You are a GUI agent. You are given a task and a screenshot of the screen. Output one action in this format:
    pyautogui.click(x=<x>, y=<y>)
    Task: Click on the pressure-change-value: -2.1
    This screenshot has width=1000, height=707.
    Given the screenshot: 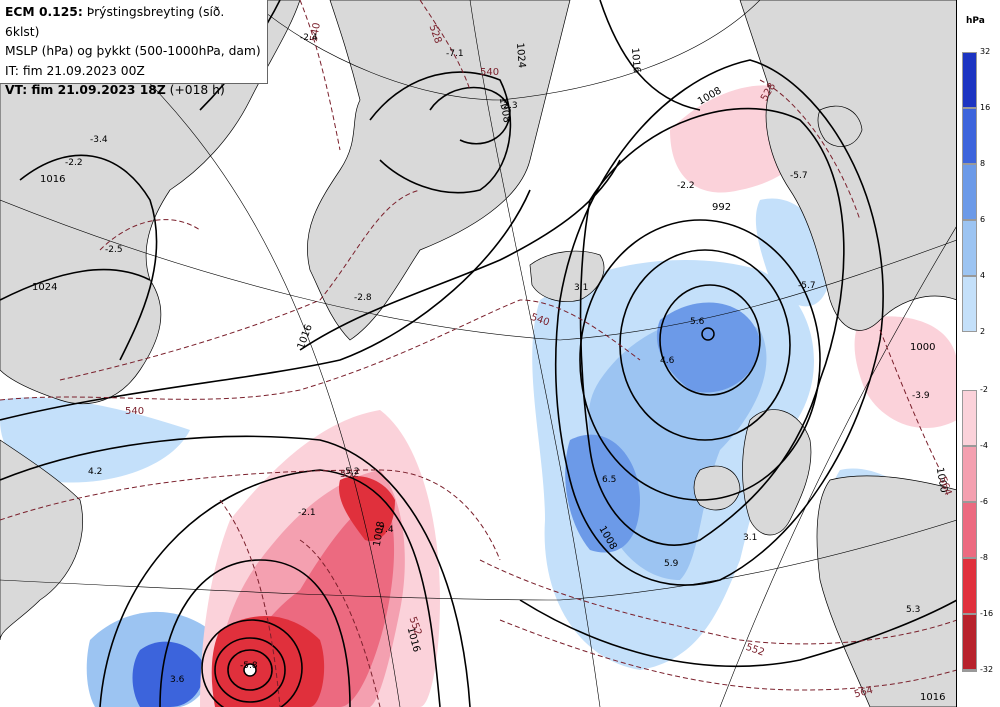 What is the action you would take?
    pyautogui.click(x=307, y=513)
    